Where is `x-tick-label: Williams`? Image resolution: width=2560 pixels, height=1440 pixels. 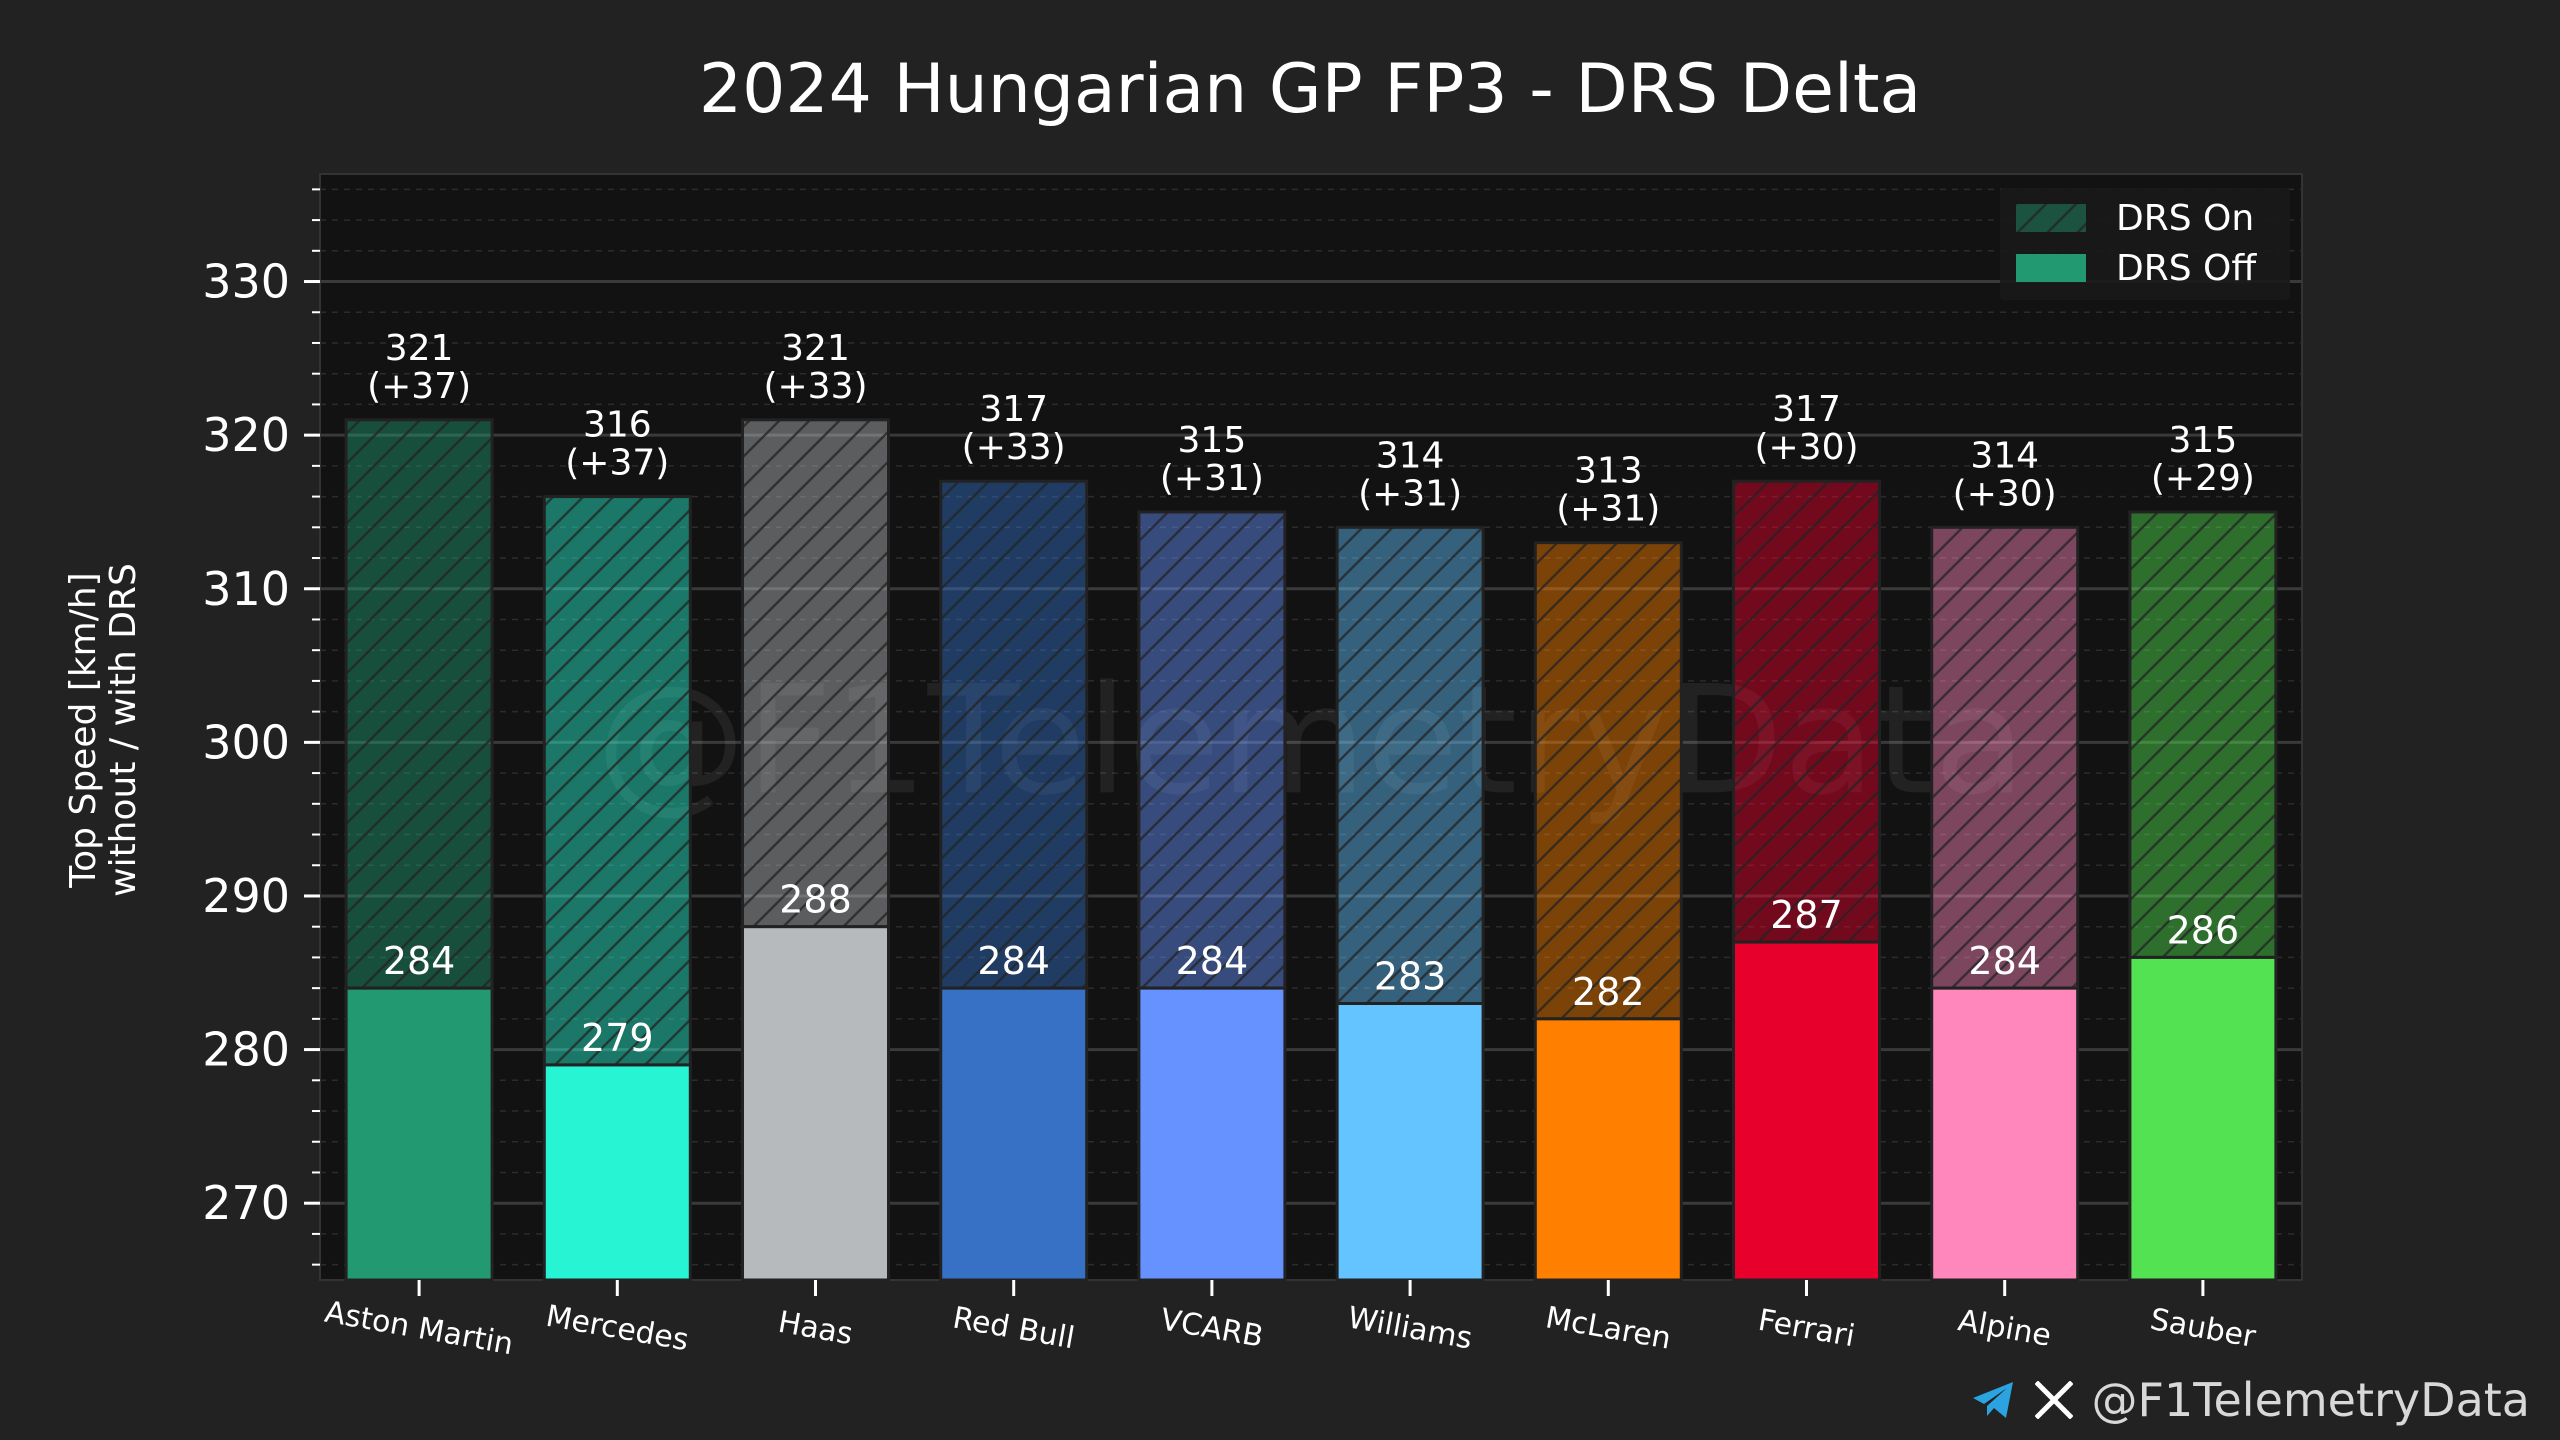 x-tick-label: Williams is located at coordinates (1410, 1328).